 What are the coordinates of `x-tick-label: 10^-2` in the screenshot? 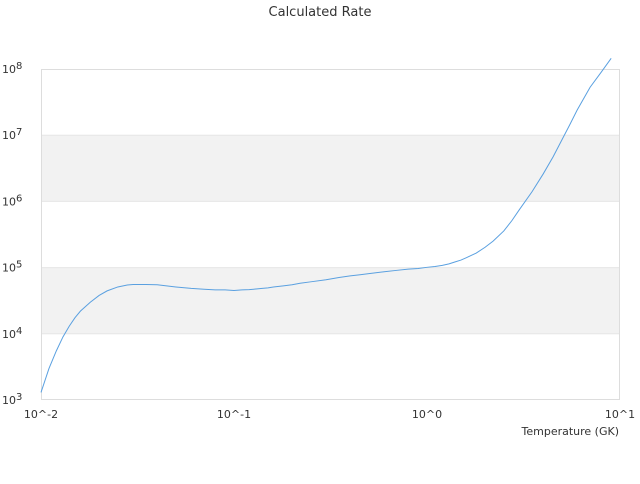 It's located at (41, 414).